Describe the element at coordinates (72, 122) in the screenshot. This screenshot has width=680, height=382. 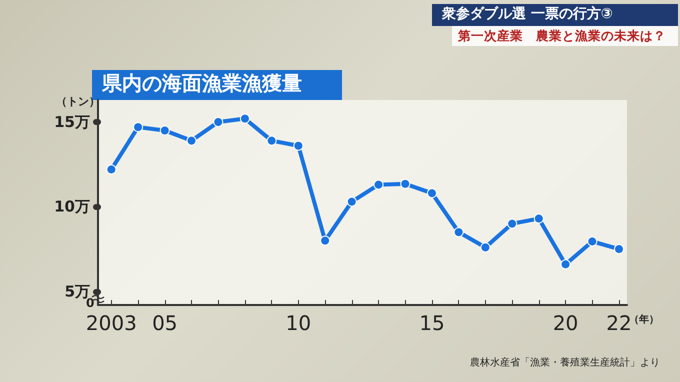
I see `y-tick-label: 15万` at that location.